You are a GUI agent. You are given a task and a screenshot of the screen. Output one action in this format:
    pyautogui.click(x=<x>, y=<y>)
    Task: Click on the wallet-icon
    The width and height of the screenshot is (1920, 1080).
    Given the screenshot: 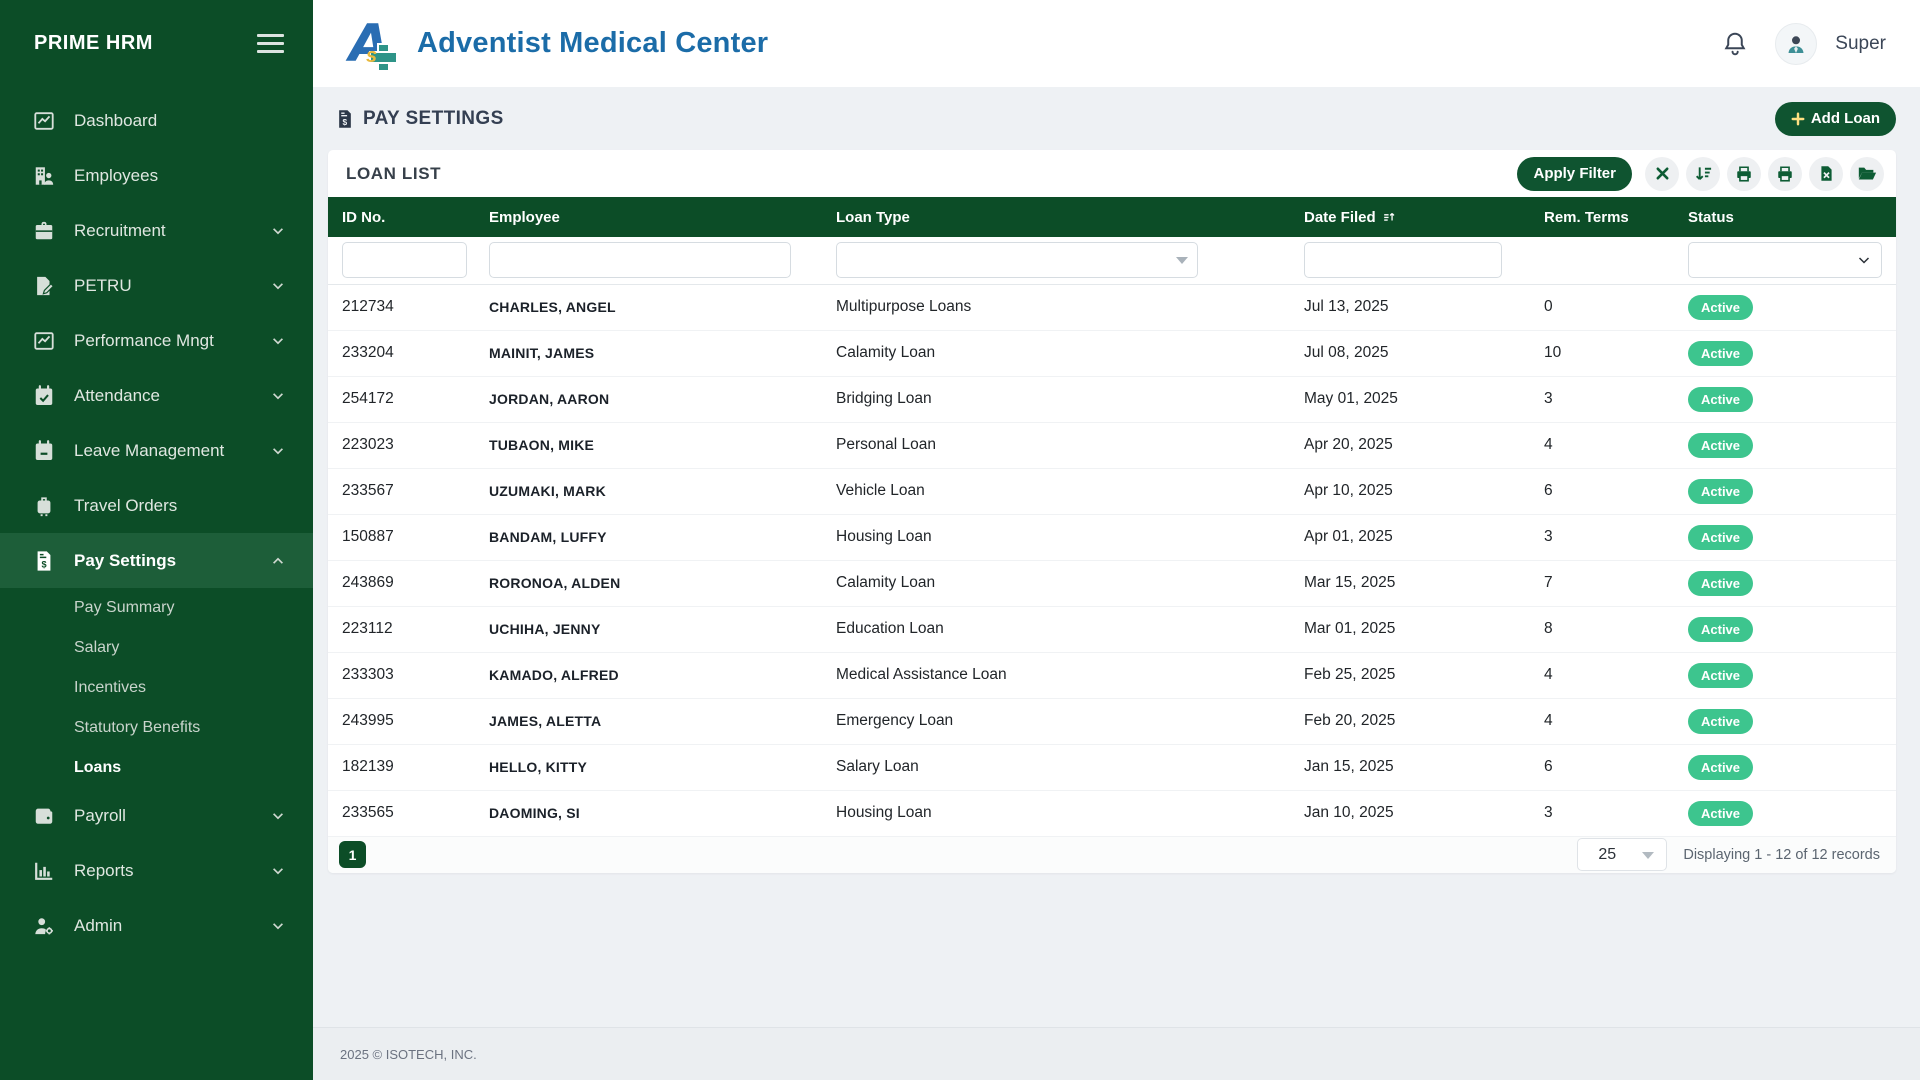 What is the action you would take?
    pyautogui.click(x=44, y=816)
    